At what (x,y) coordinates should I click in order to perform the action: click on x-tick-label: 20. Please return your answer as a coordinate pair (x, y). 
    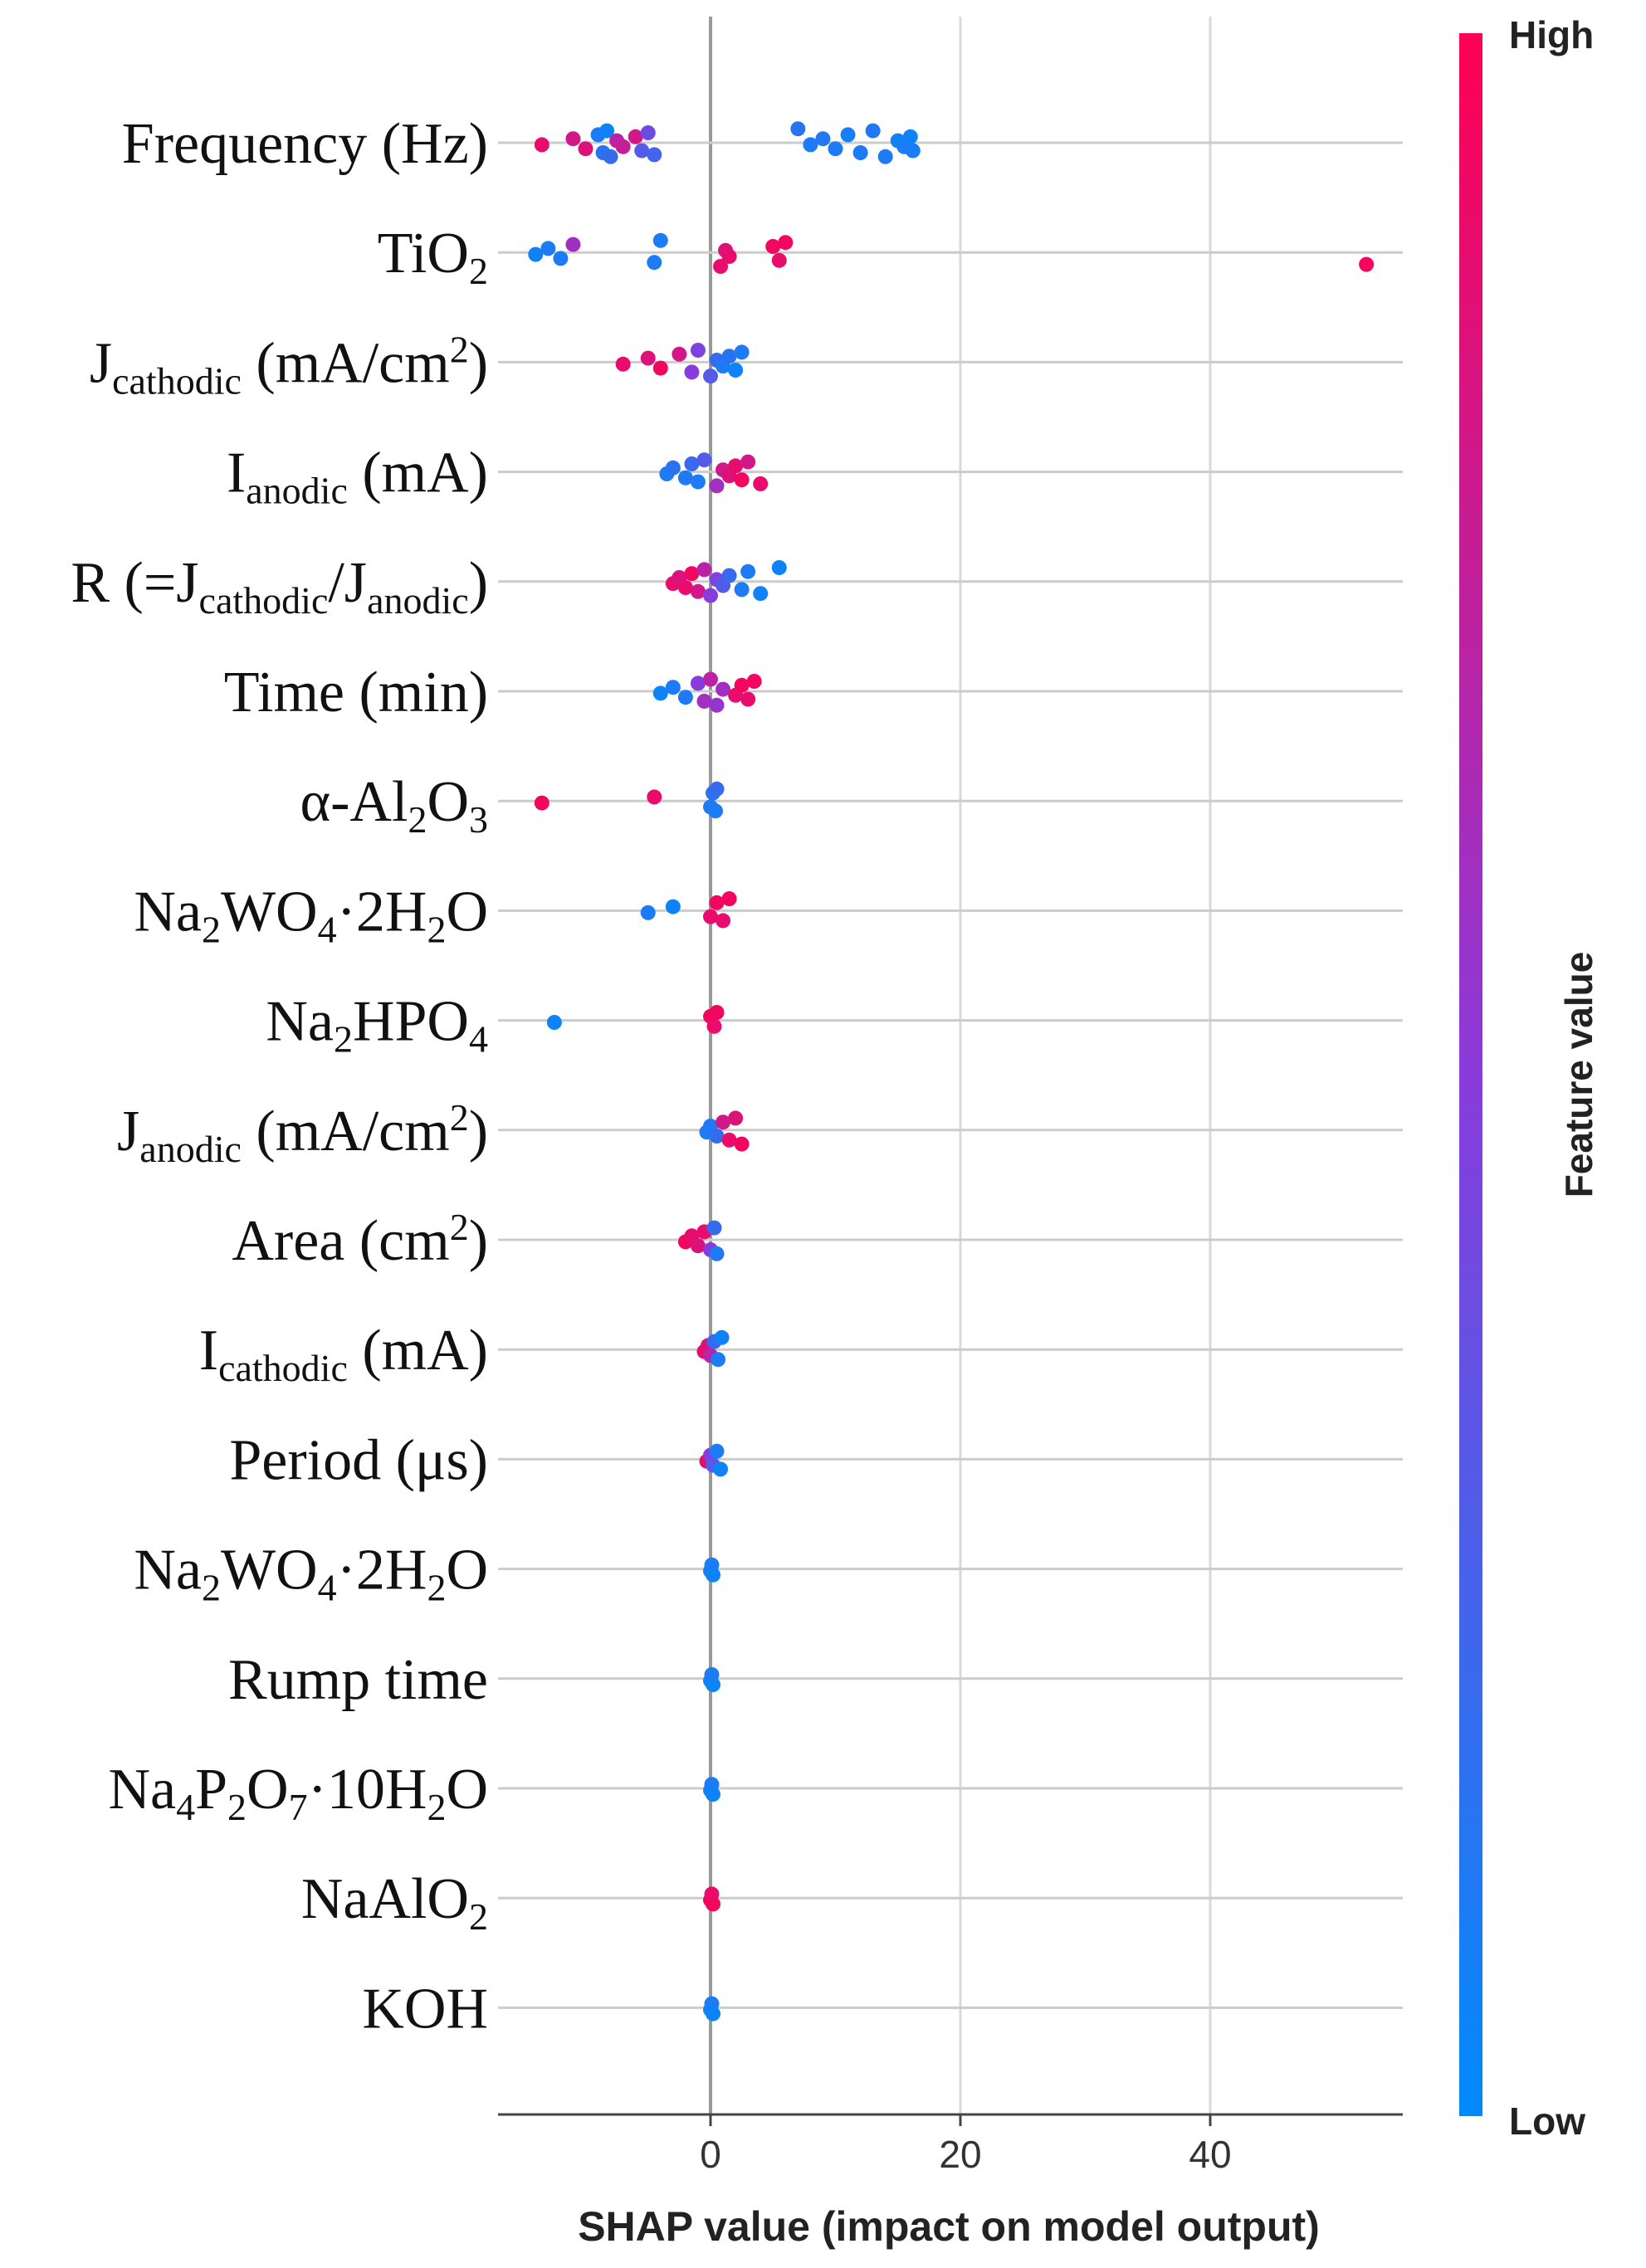
    Looking at the image, I should click on (960, 2155).